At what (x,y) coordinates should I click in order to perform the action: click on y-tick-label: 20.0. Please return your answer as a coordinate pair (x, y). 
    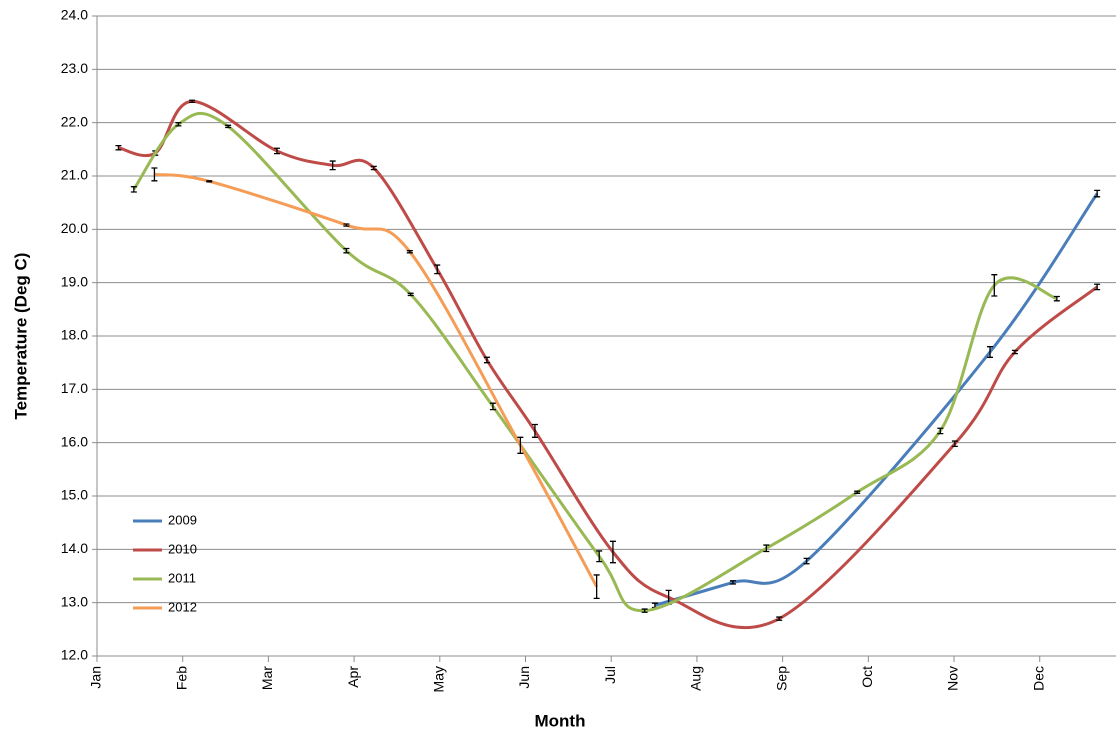
    Looking at the image, I should click on (74, 228).